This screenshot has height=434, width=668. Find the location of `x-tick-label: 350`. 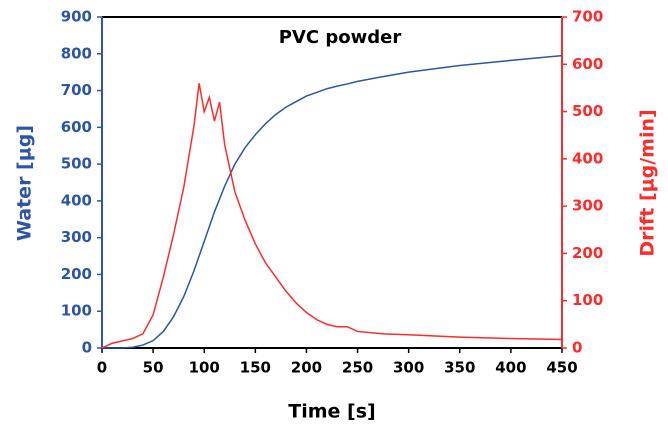

x-tick-label: 350 is located at coordinates (459, 368).